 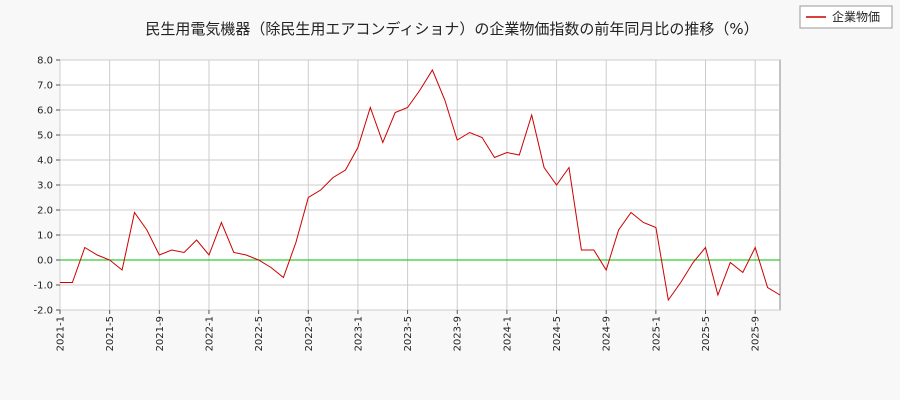 What do you see at coordinates (209, 333) in the screenshot?
I see `x-tick-label: 2022-1` at bounding box center [209, 333].